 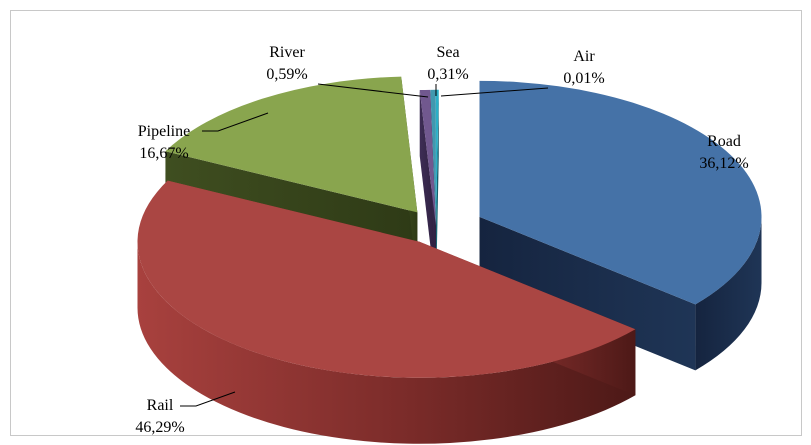 What do you see at coordinates (287, 52) in the screenshot?
I see `label-river-name: River` at bounding box center [287, 52].